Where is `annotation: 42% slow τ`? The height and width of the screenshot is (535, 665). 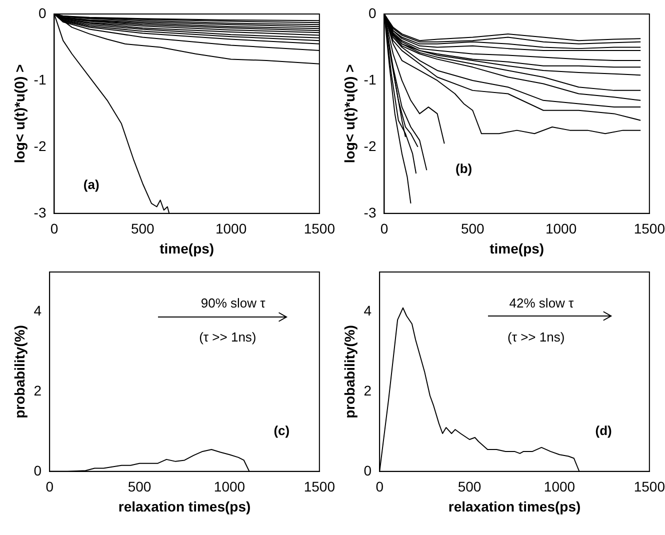
annotation: 42% slow τ is located at coordinates (542, 302).